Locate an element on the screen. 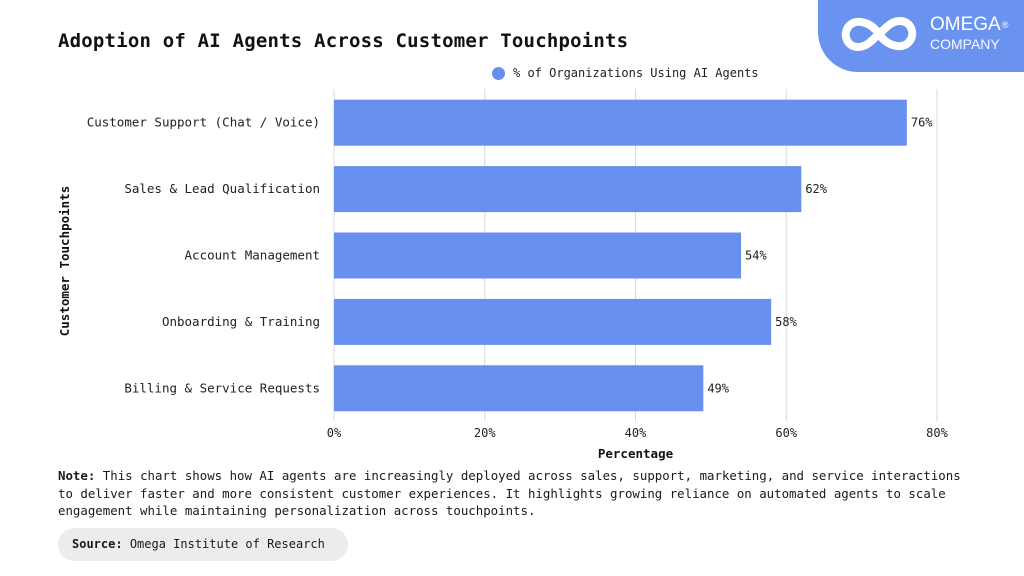  legend-label: % of Organizations Using AI Agents is located at coordinates (636, 73).